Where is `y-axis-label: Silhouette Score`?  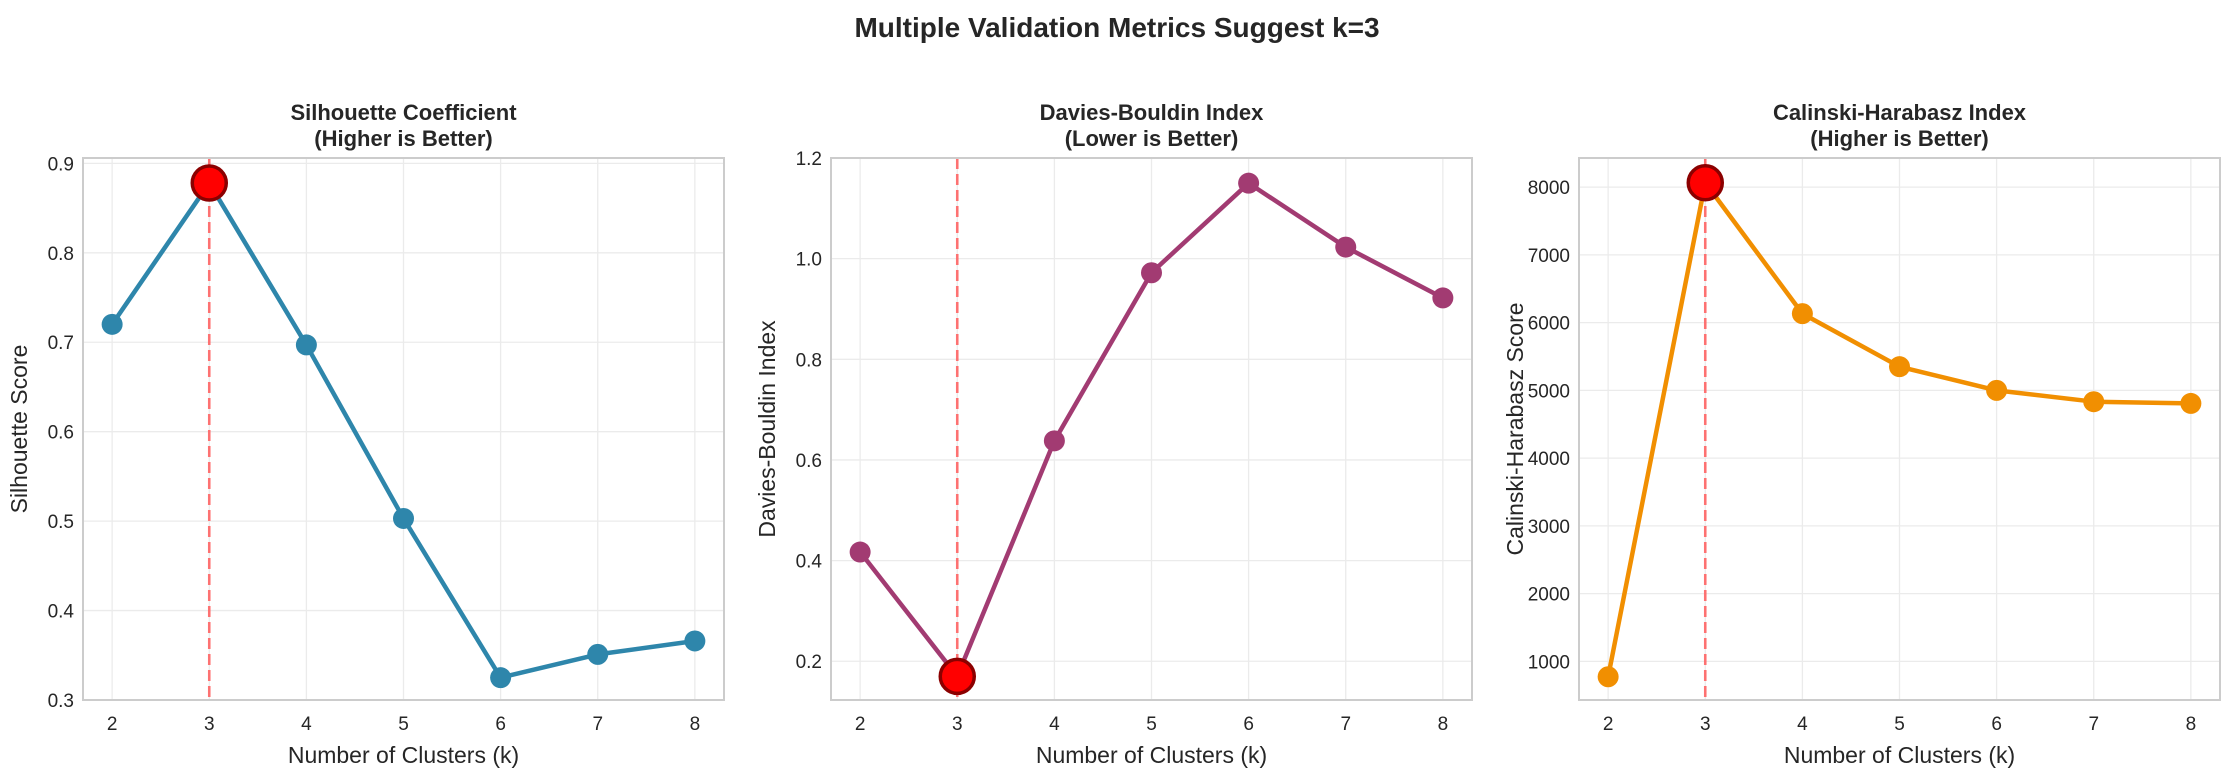 y-axis-label: Silhouette Score is located at coordinates (19, 429).